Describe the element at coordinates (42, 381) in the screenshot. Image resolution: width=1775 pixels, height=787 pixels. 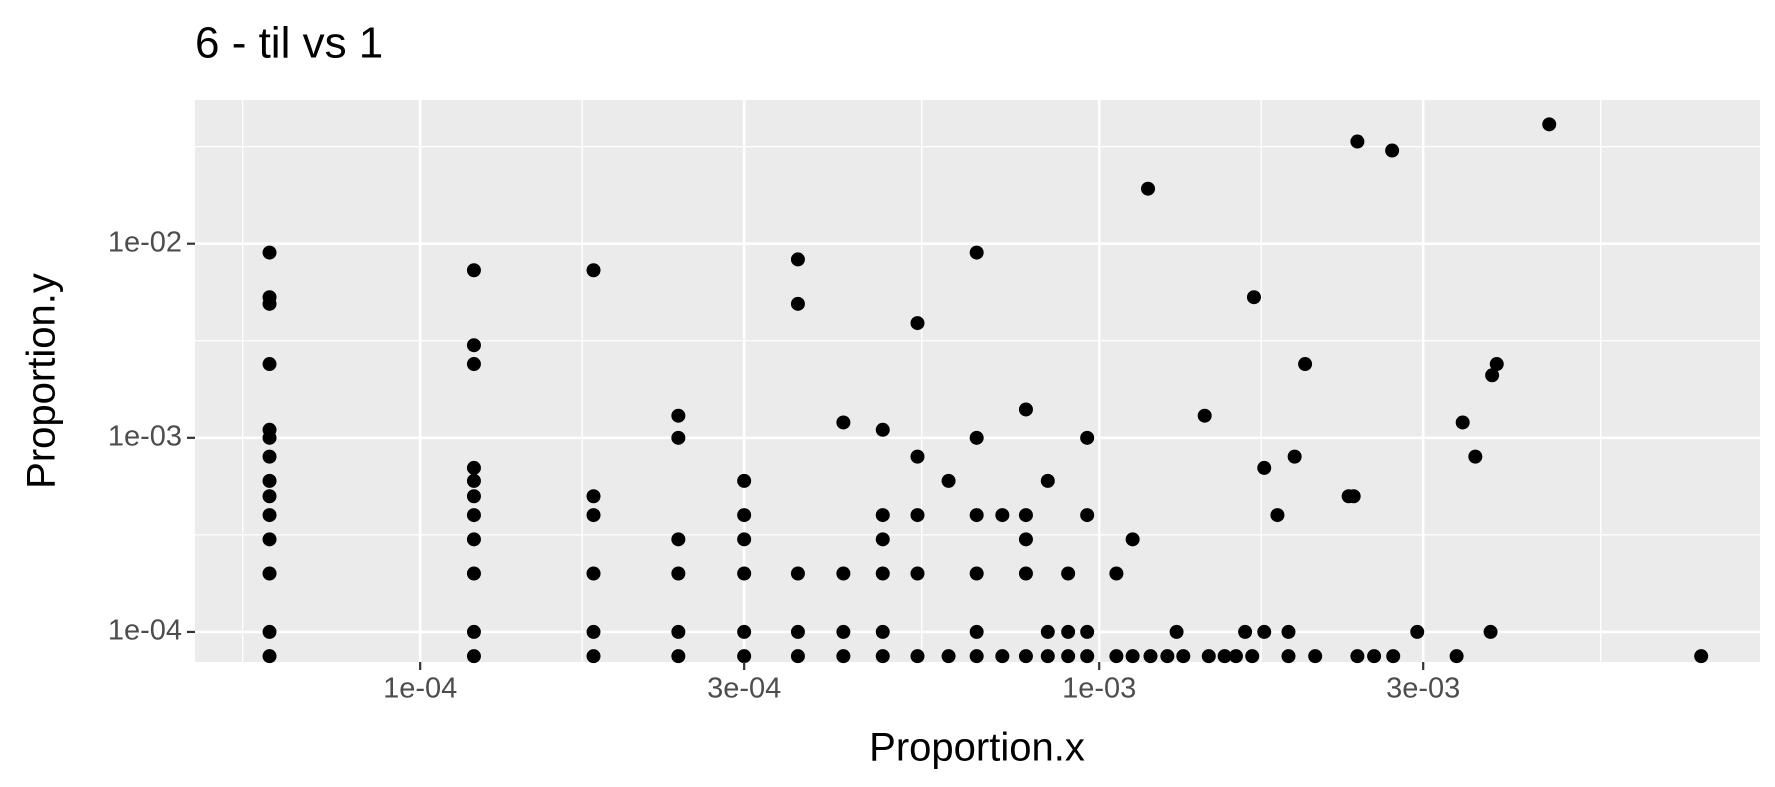
I see `y-axis-title: Proportion.y` at that location.